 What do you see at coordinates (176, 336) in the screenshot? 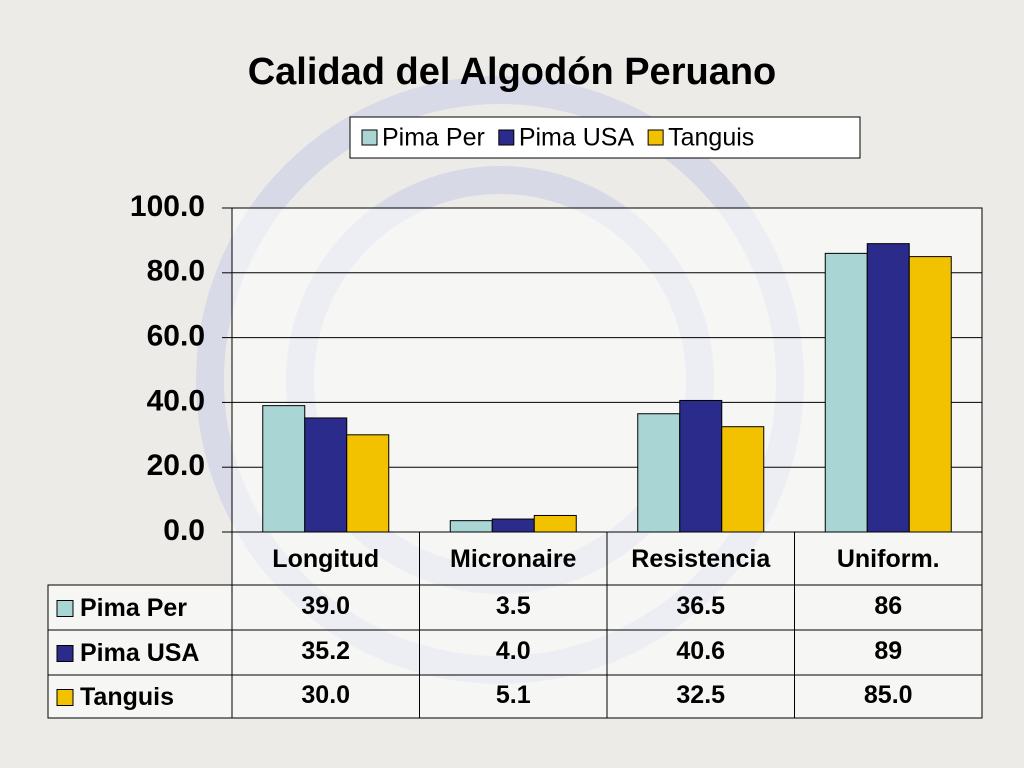
I see `y-tick-label: 60.0` at bounding box center [176, 336].